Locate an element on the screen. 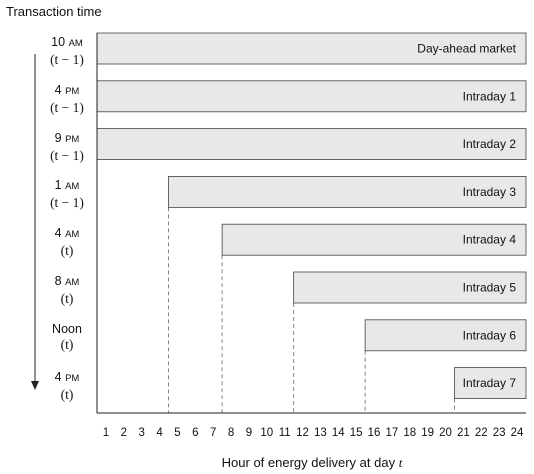  transaction-time-label: 4 PM (t − 1) is located at coordinates (67, 98).